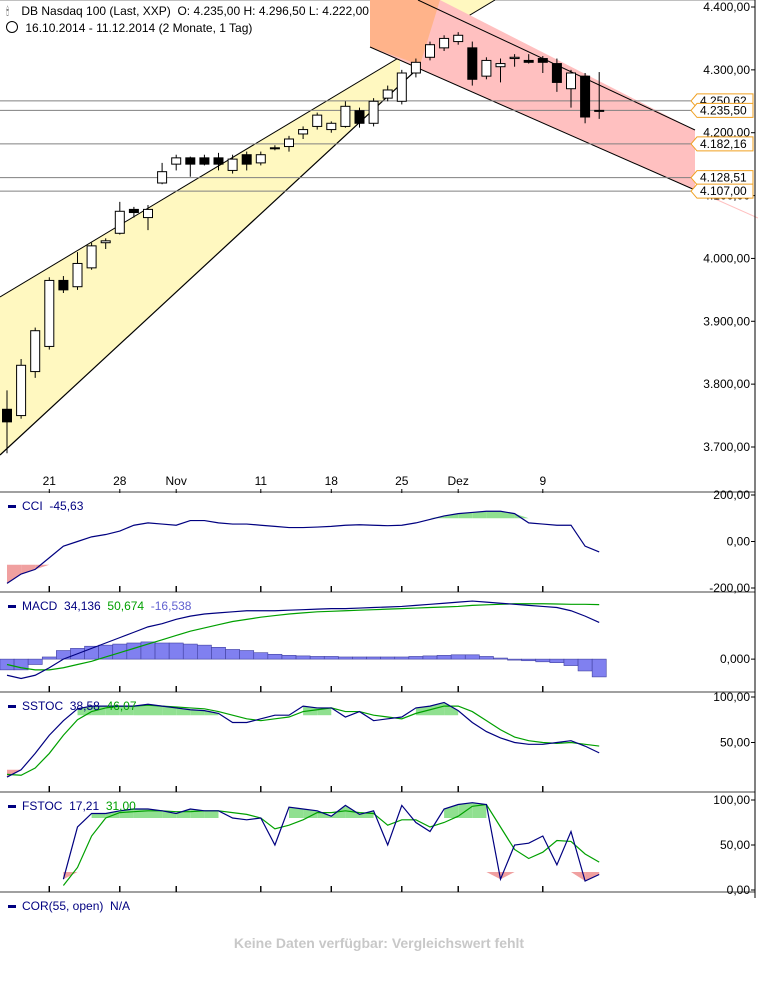  I want to click on price-axis-label: 3.800,00, so click(726, 384).